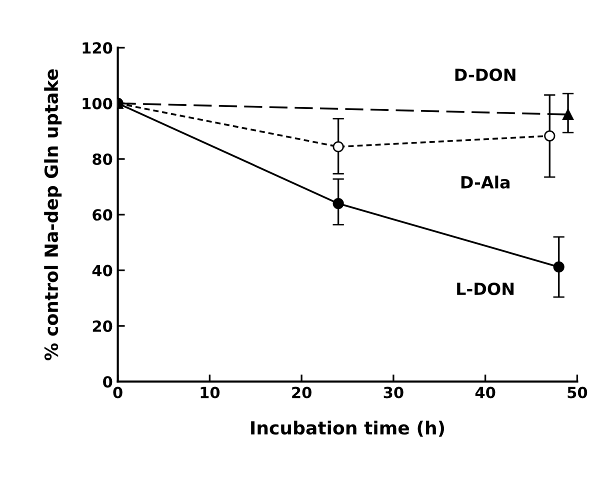 This screenshot has width=589, height=477. I want to click on x-tick-label: 50, so click(578, 392).